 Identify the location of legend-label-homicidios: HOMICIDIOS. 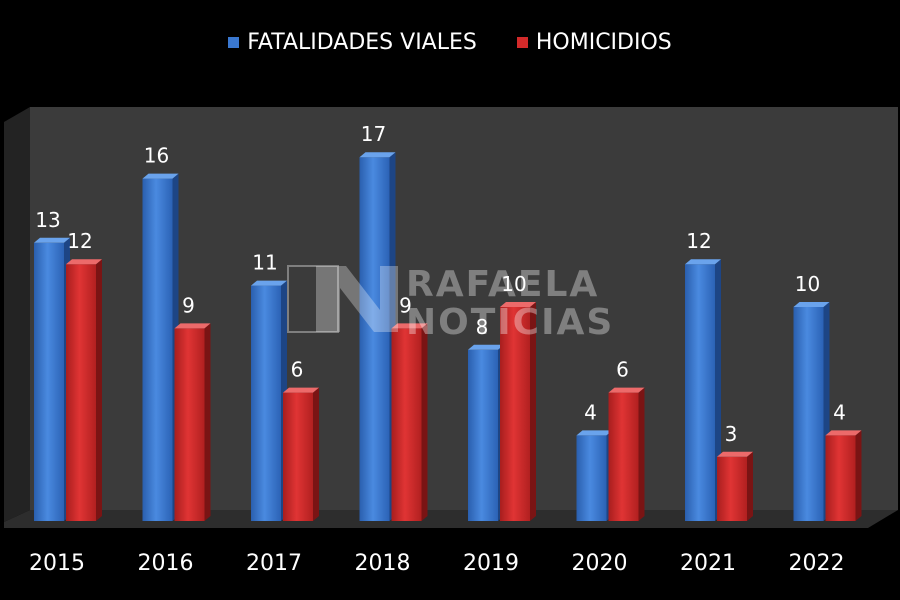
(603, 42).